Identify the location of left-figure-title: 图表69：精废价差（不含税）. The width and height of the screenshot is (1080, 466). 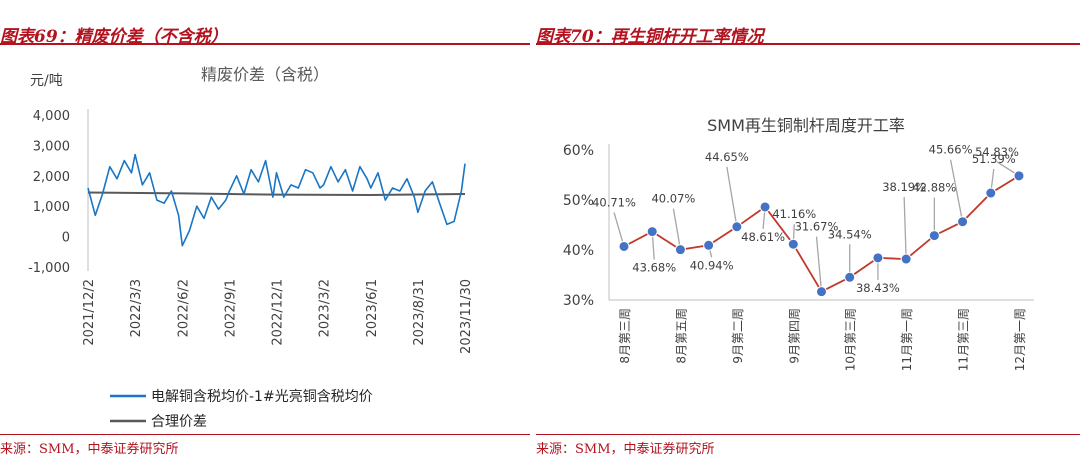
(114, 37).